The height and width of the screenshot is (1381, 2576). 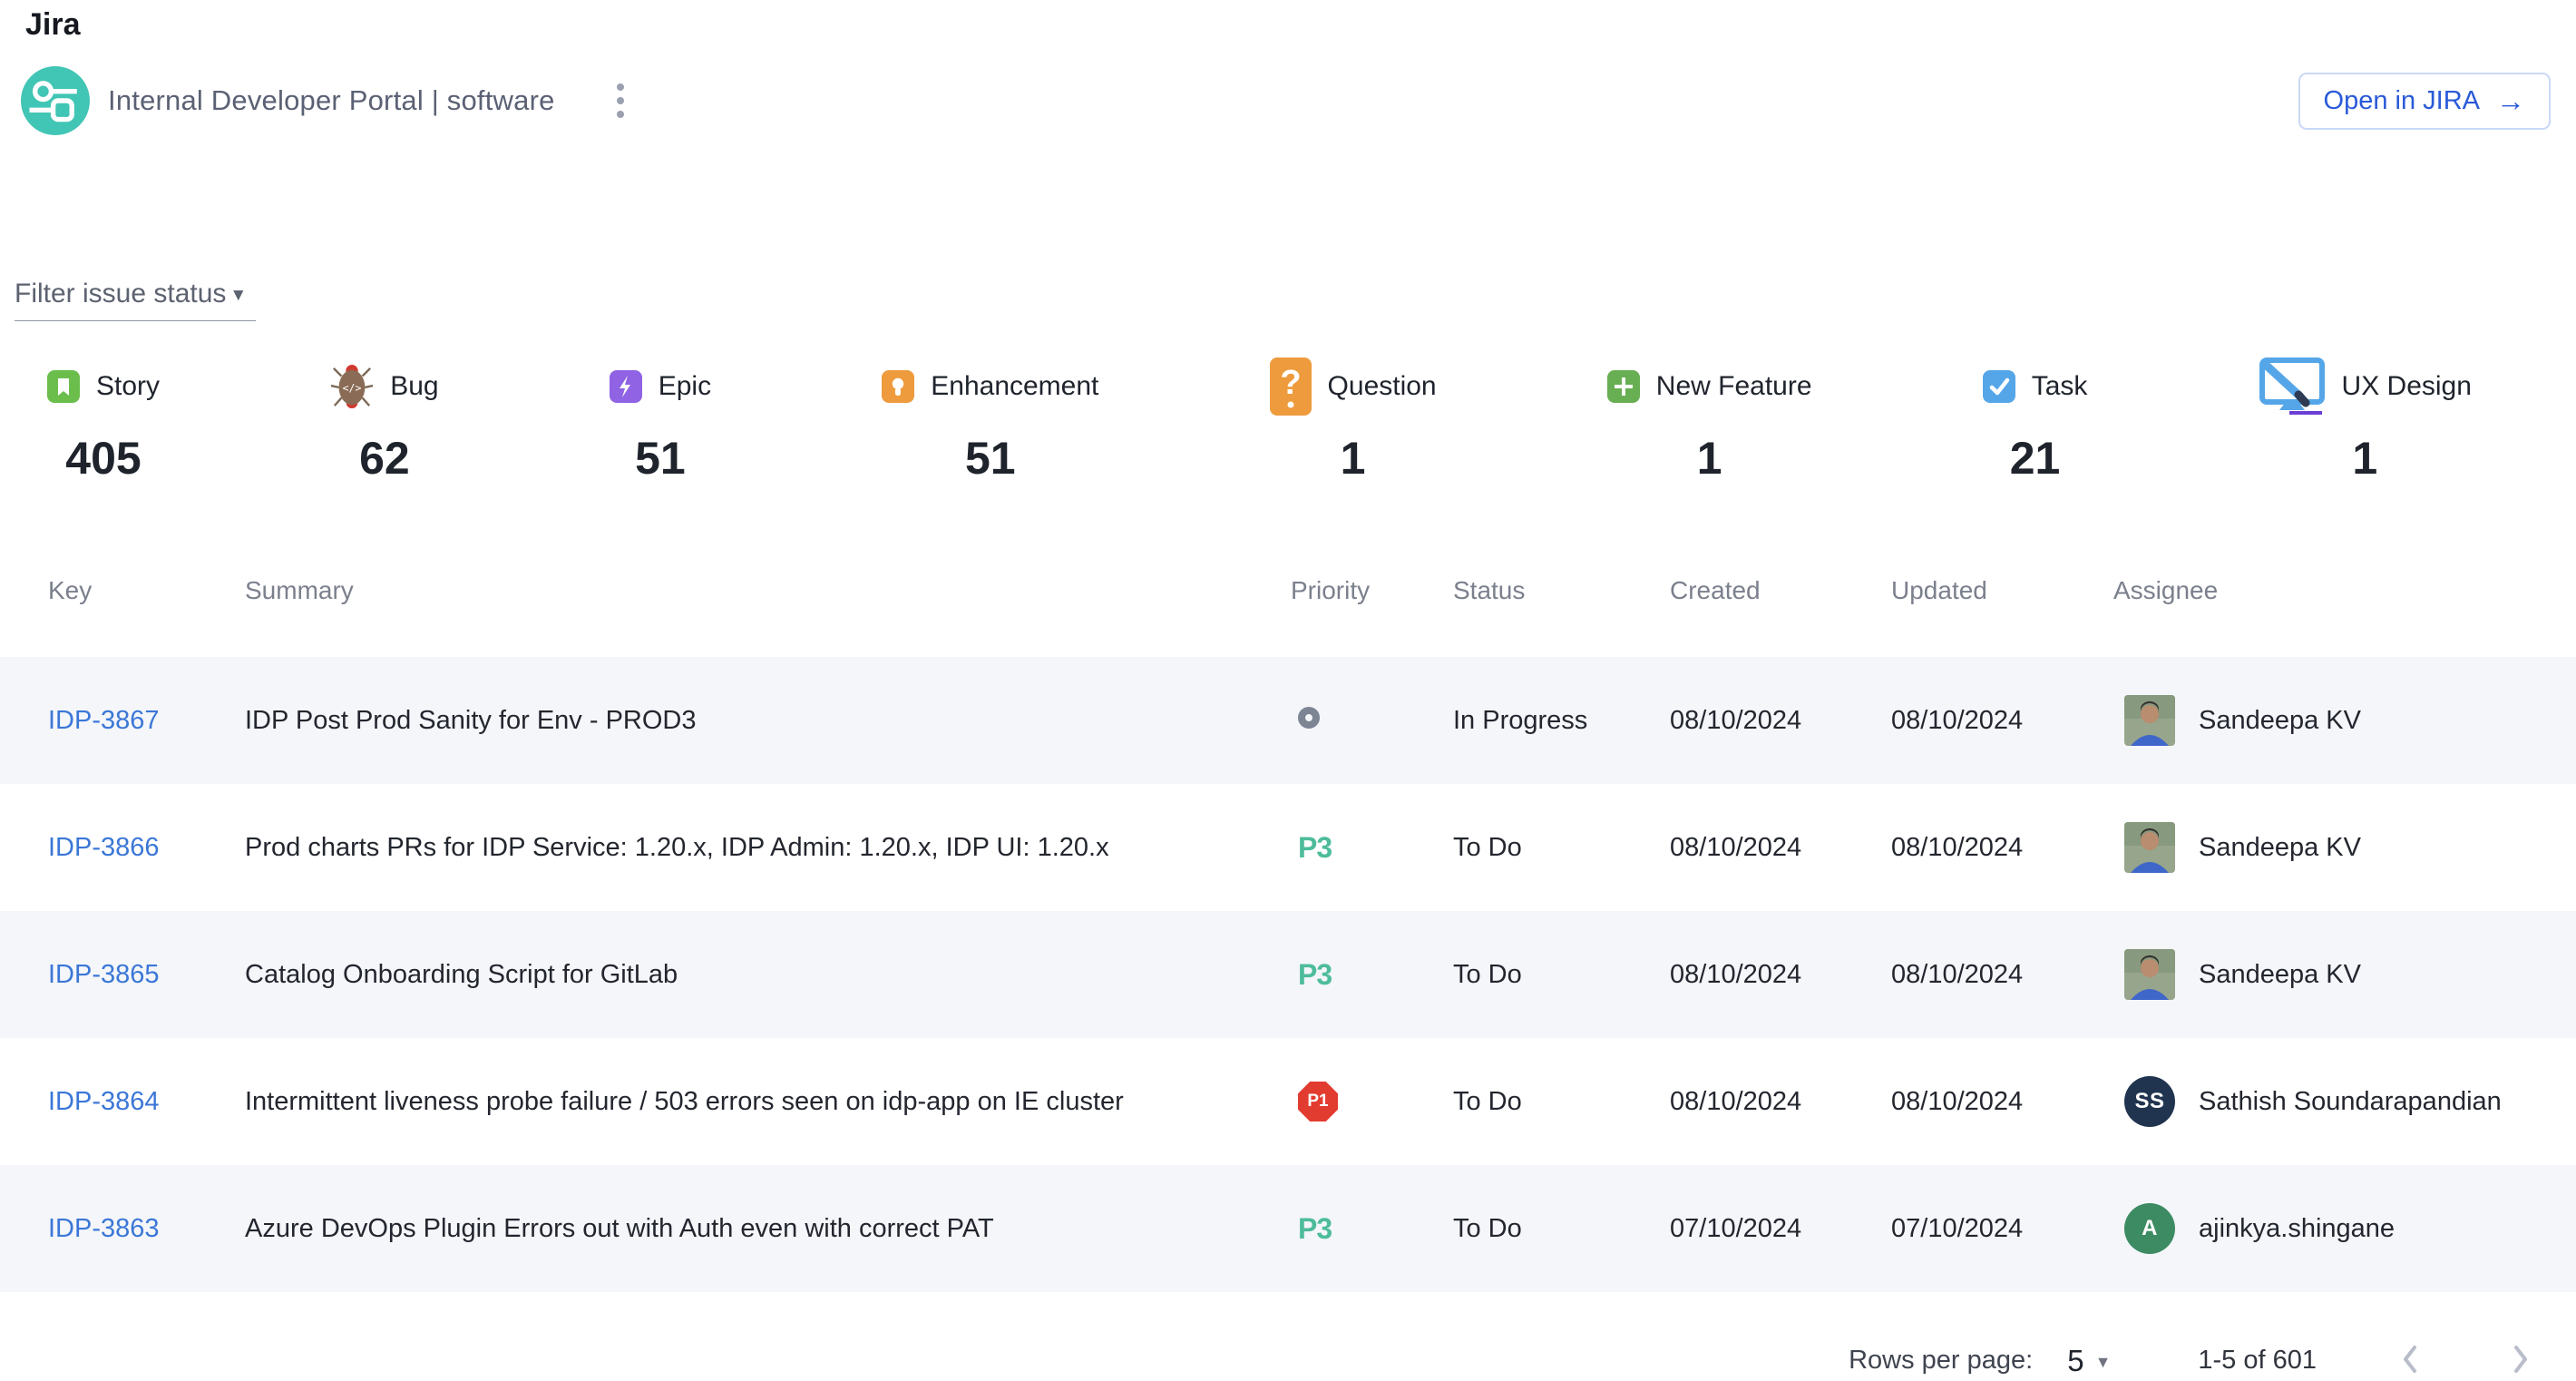 What do you see at coordinates (103, 418) in the screenshot?
I see `counter-story: Story 405` at bounding box center [103, 418].